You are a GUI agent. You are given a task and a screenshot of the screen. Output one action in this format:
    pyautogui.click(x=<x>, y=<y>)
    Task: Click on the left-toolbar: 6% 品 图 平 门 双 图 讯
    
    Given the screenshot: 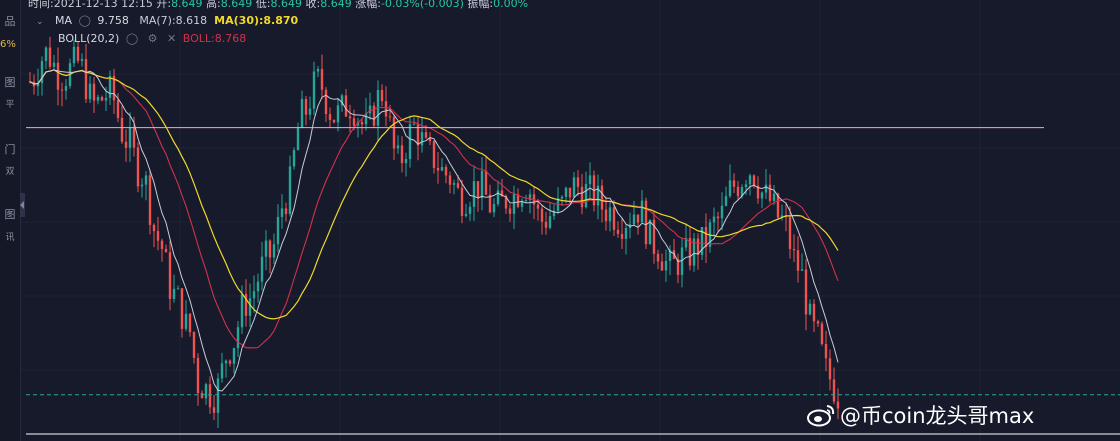 What is the action you would take?
    pyautogui.click(x=10, y=220)
    